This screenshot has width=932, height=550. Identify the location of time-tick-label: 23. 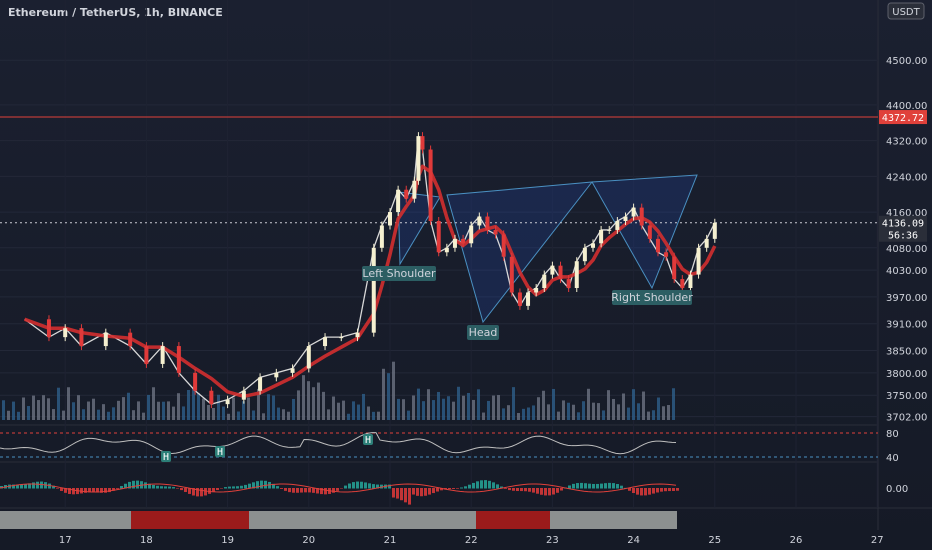
(552, 540).